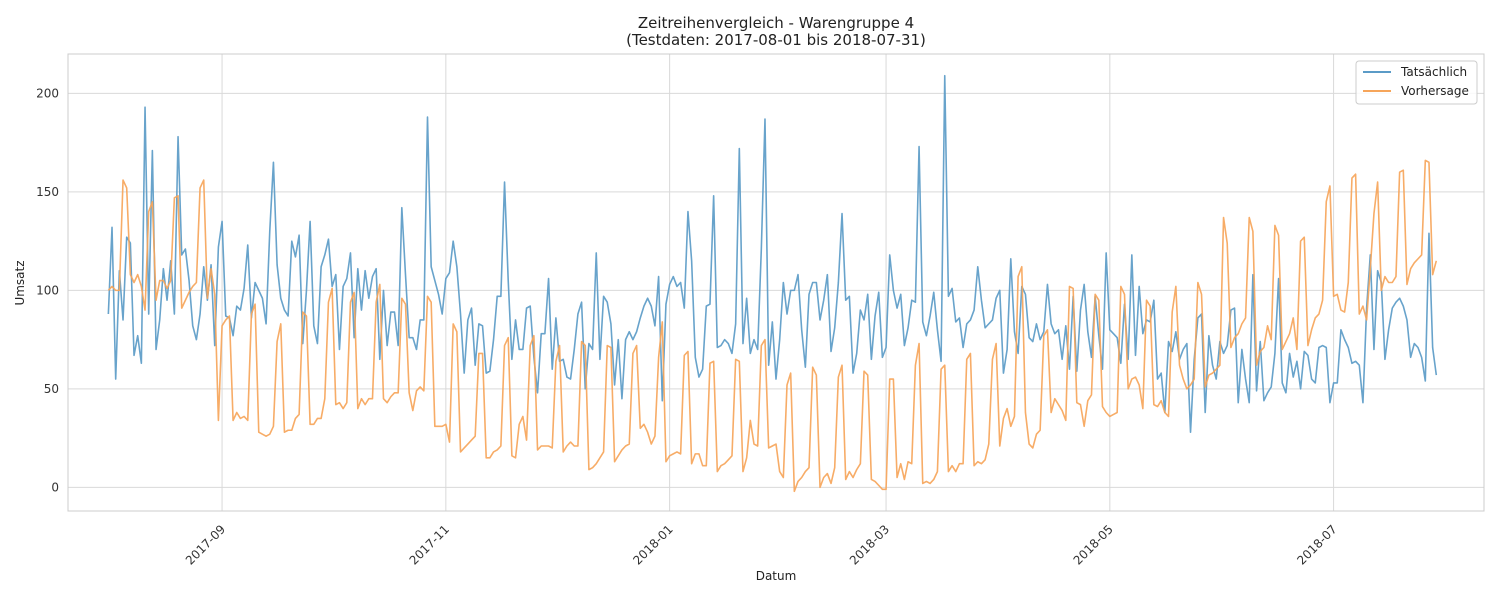  Describe the element at coordinates (1433, 72) in the screenshot. I see `legend-label-actual: Tatsächlich` at that location.